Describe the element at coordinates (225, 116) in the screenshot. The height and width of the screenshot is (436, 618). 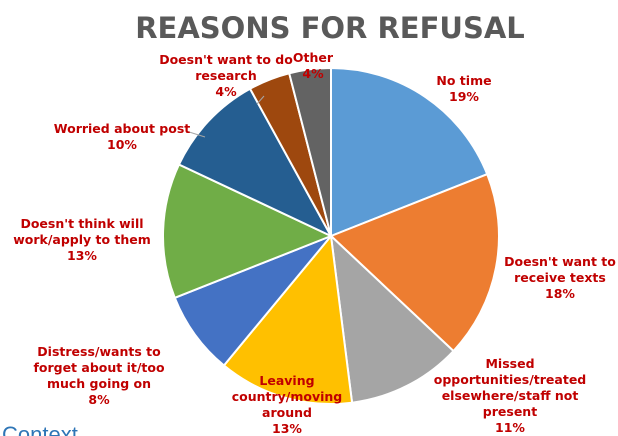
I see `leader-lines` at that location.